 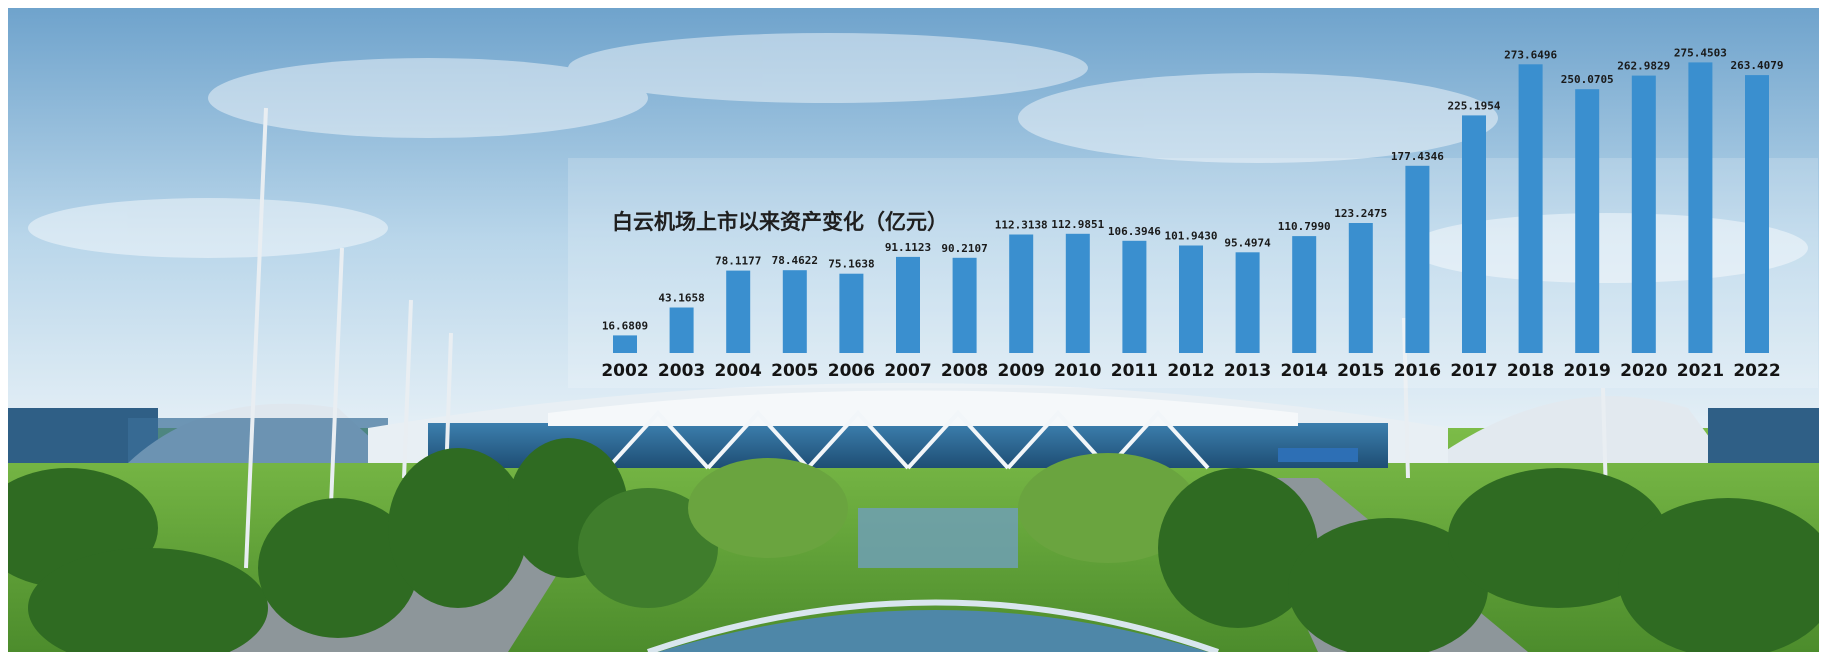 What do you see at coordinates (780, 222) in the screenshot?
I see `chart-title: 白云机场上市以来资产变化（亿元）` at bounding box center [780, 222].